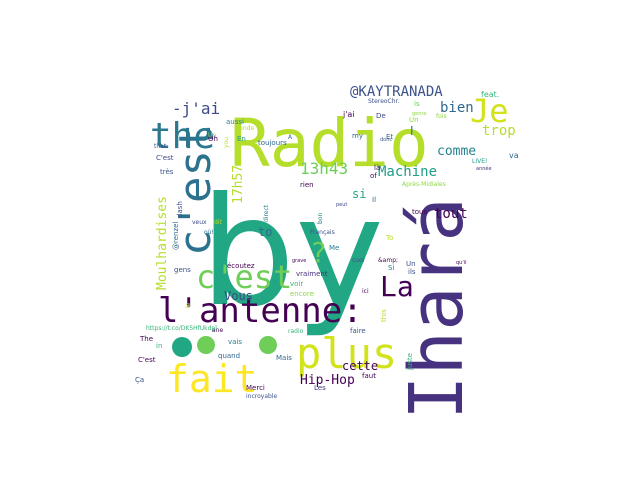 The image size is (640, 480). What do you see at coordinates (299, 261) in the screenshot?
I see `cloud-word: grave` at bounding box center [299, 261].